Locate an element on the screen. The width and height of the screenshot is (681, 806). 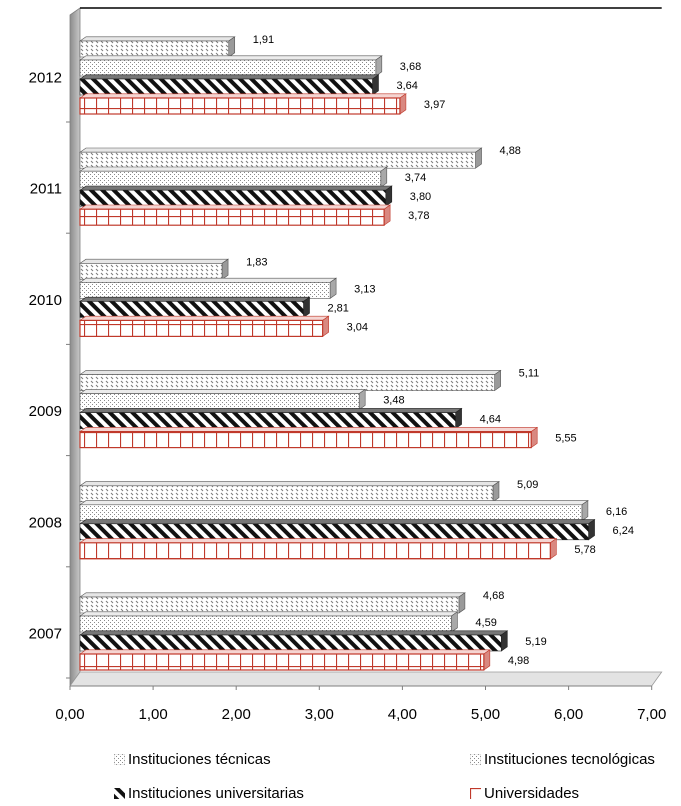
data-label: 3,78 is located at coordinates (418, 216).